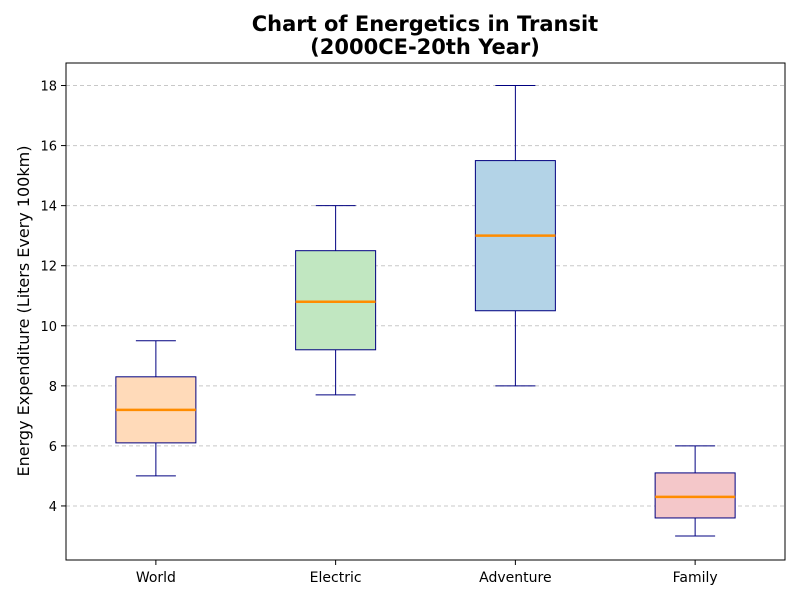  What do you see at coordinates (48, 207) in the screenshot?
I see `y-tick-label: 14` at bounding box center [48, 207].